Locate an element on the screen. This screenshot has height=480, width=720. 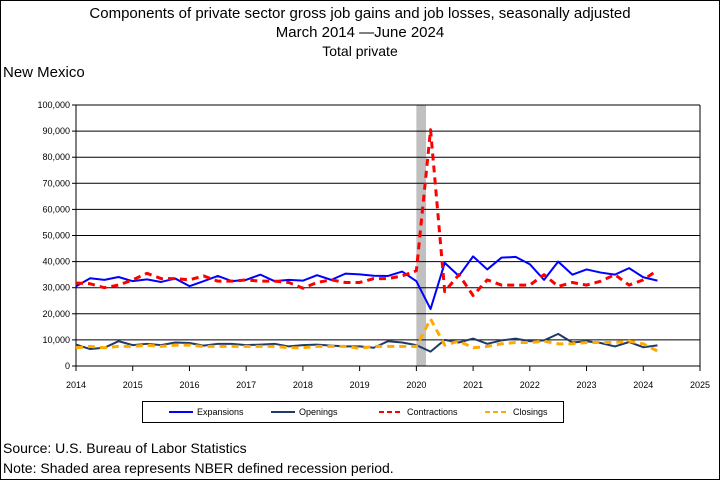
legend-label-openings: Openings is located at coordinates (318, 412).